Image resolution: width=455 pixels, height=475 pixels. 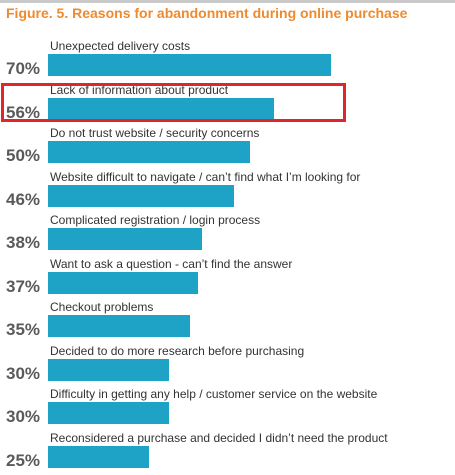 I want to click on value-label: 70%, so click(x=23, y=68).